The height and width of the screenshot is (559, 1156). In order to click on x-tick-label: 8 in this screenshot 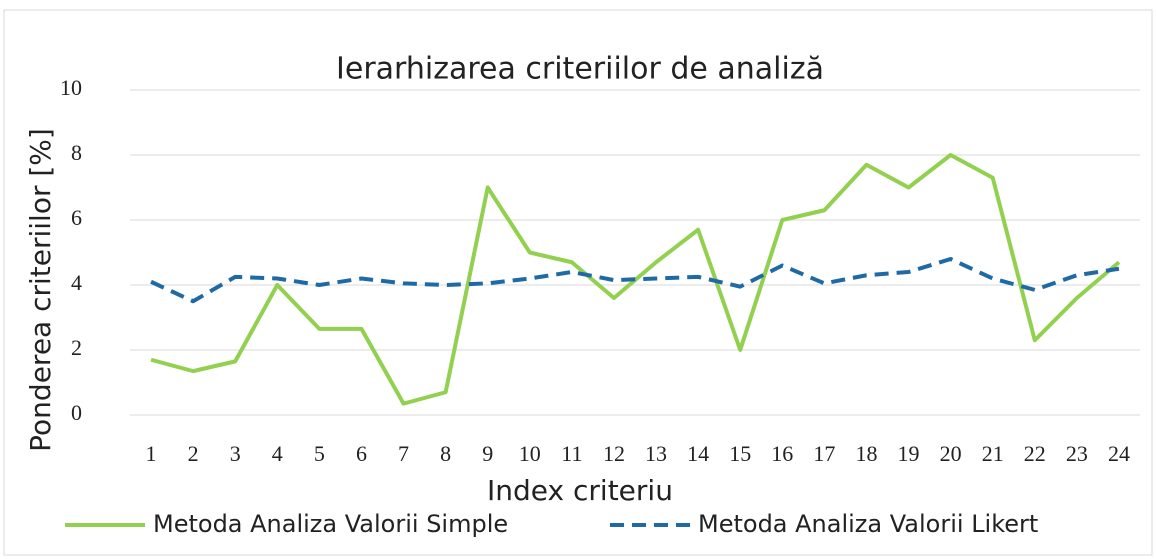, I will do `click(445, 453)`.